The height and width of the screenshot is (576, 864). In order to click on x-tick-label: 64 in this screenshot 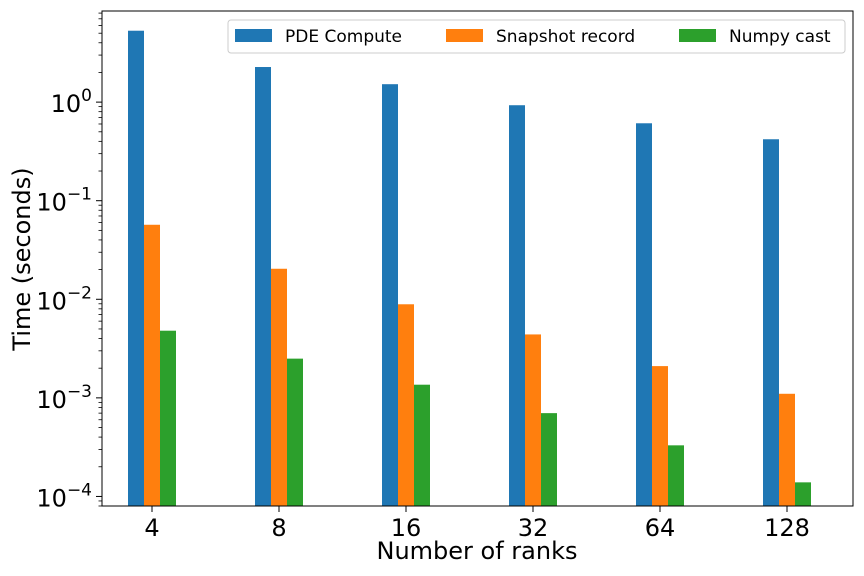, I will do `click(660, 528)`.